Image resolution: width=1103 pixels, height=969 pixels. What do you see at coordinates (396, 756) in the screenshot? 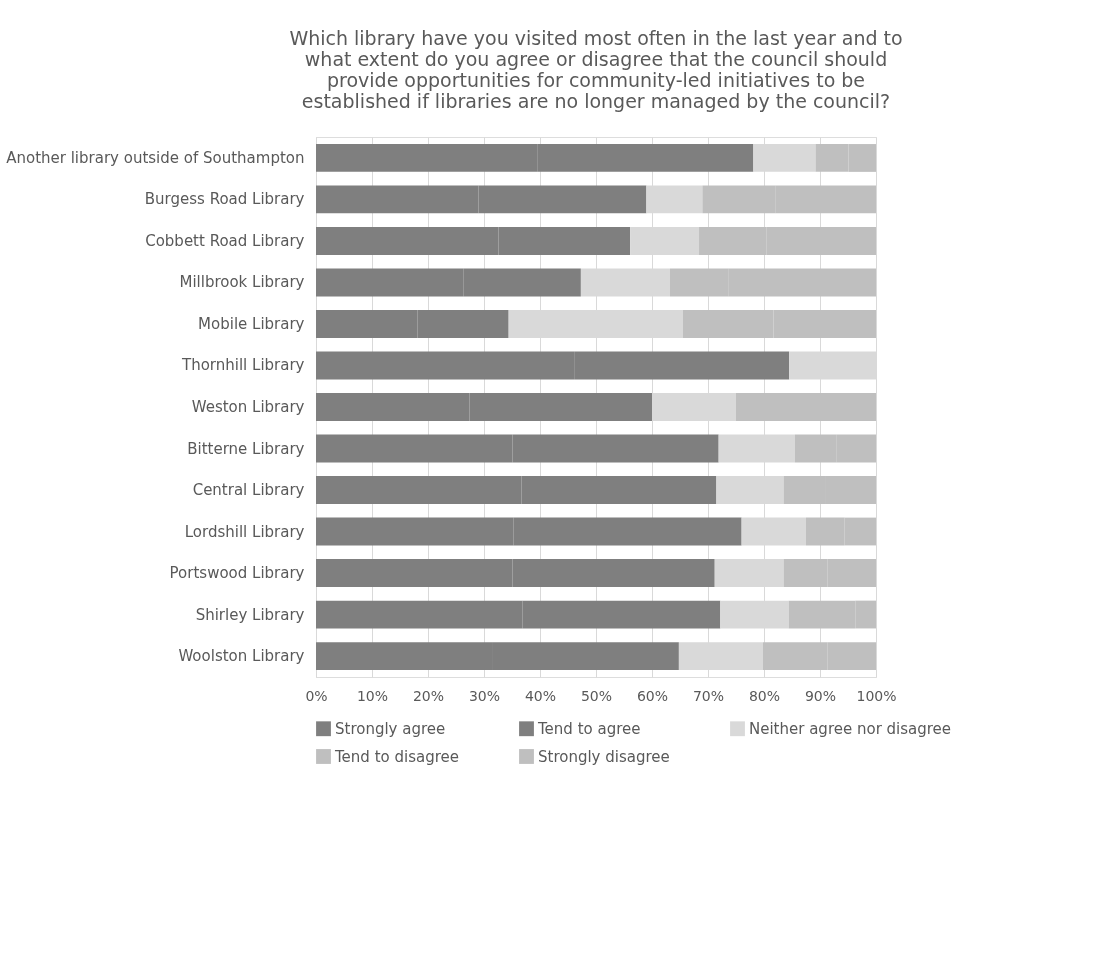
I see `legend-label: Tend to disagree` at bounding box center [396, 756].